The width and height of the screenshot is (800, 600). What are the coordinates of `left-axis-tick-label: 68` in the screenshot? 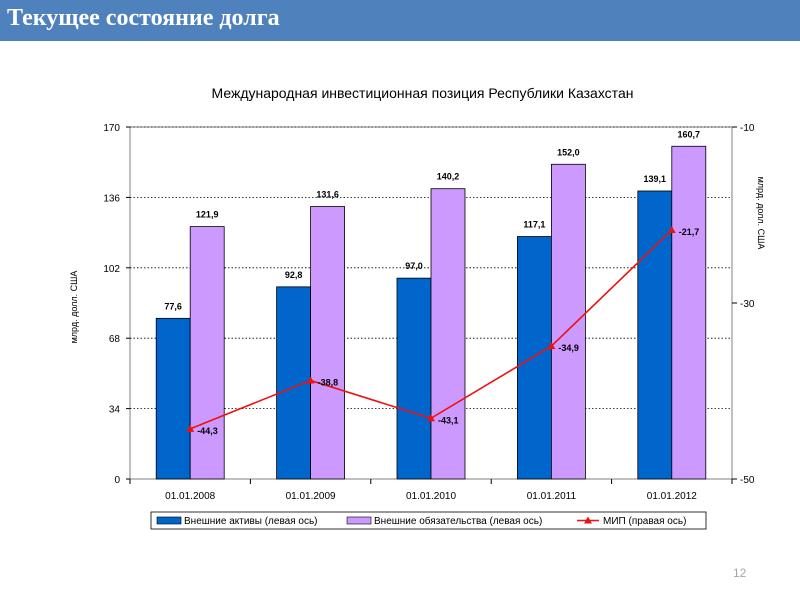 It's located at (115, 339).